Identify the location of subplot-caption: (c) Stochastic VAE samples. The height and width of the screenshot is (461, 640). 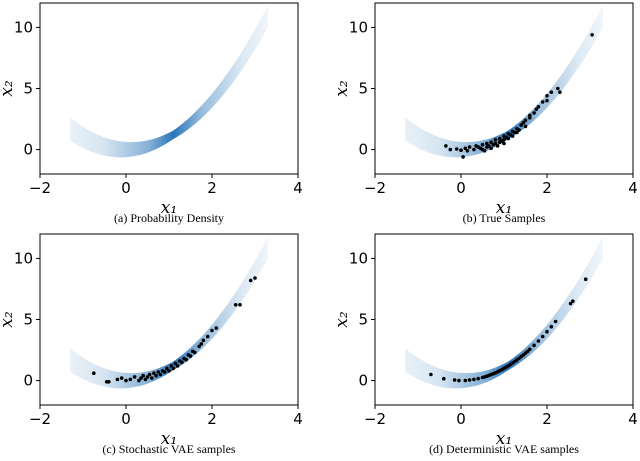
(169, 449).